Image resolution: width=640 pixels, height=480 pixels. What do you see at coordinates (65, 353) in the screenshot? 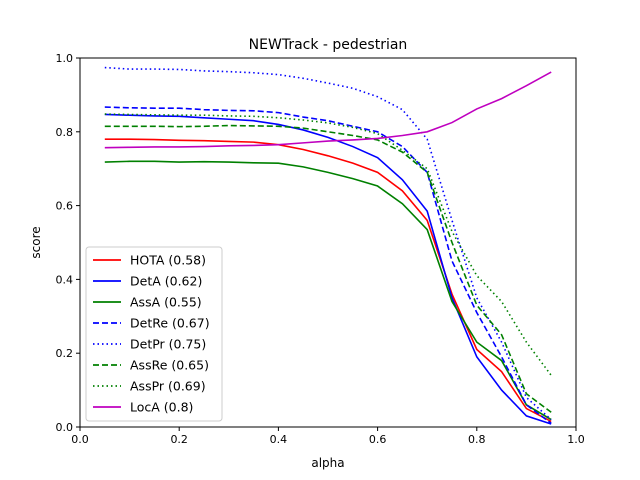
I see `y-tick-label: 0.2` at bounding box center [65, 353].